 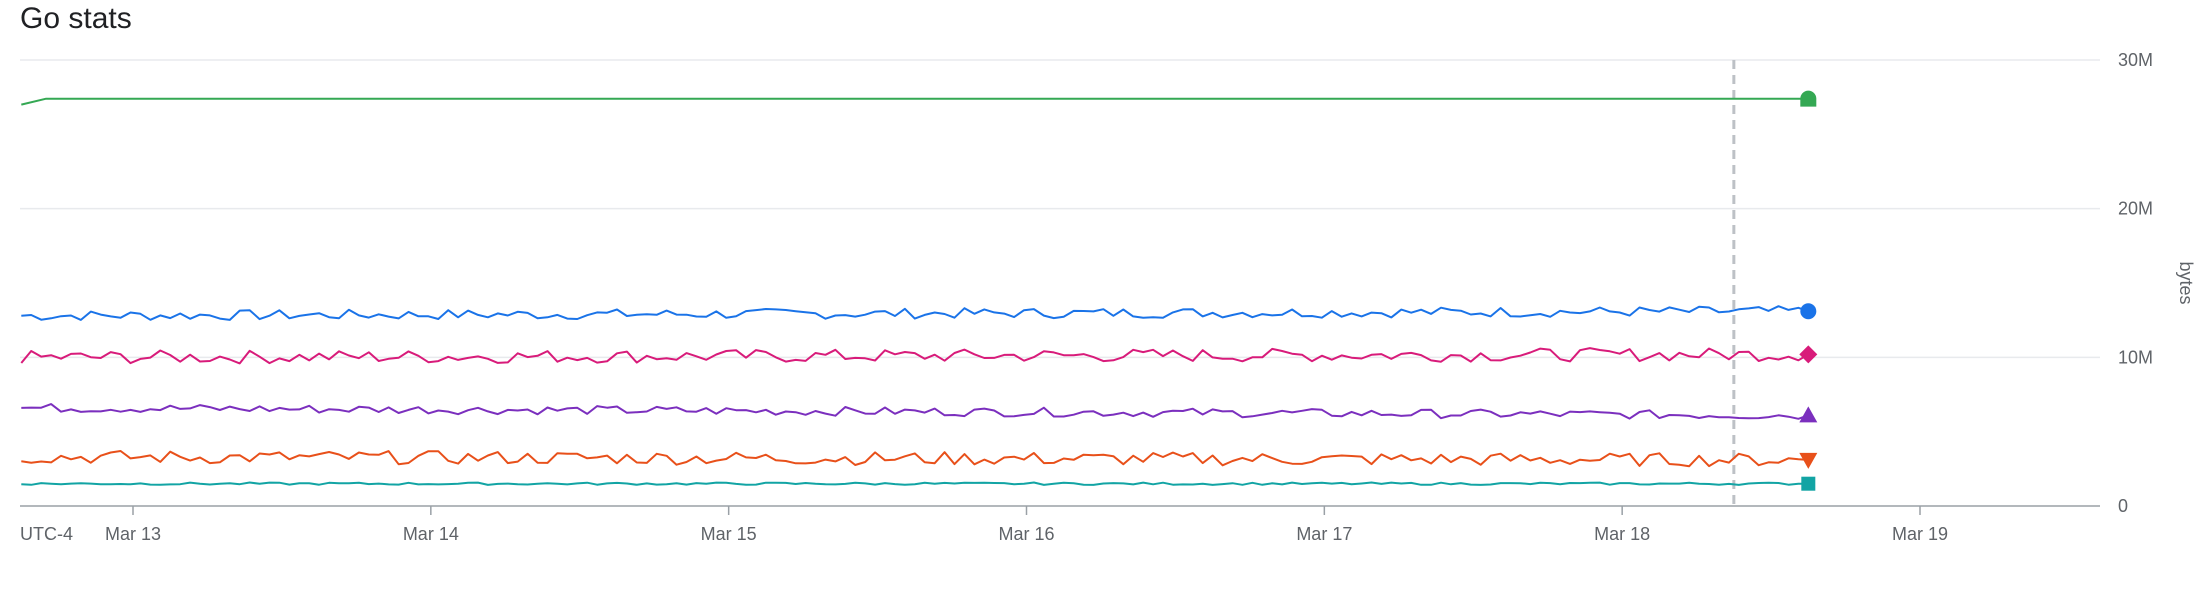 What do you see at coordinates (76, 18) in the screenshot?
I see `chart-title: Go stats` at bounding box center [76, 18].